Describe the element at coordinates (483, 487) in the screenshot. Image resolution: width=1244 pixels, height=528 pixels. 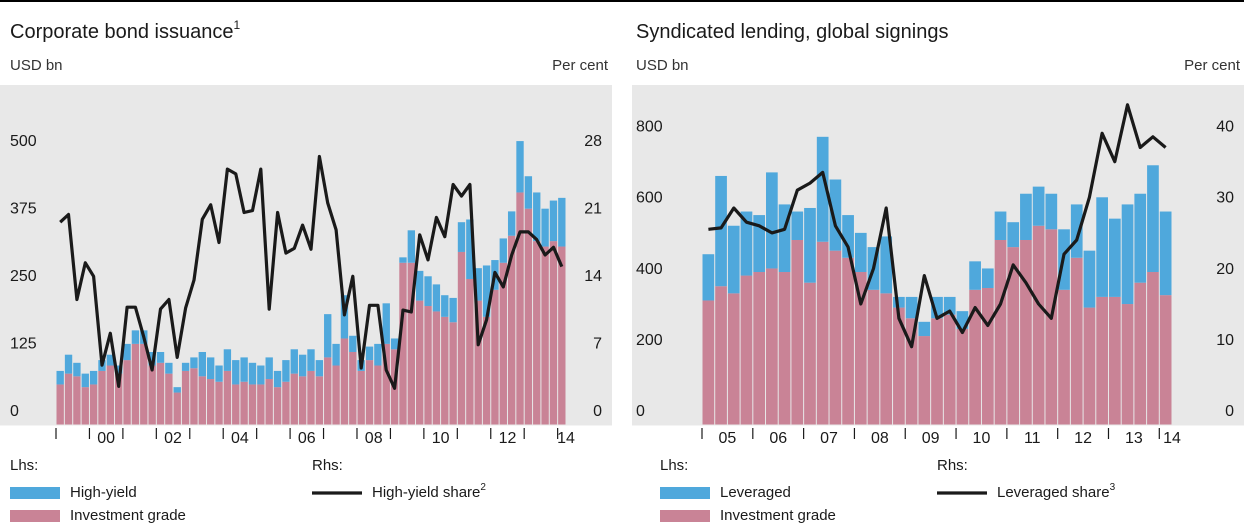
I see `legend-label-note: 2` at that location.